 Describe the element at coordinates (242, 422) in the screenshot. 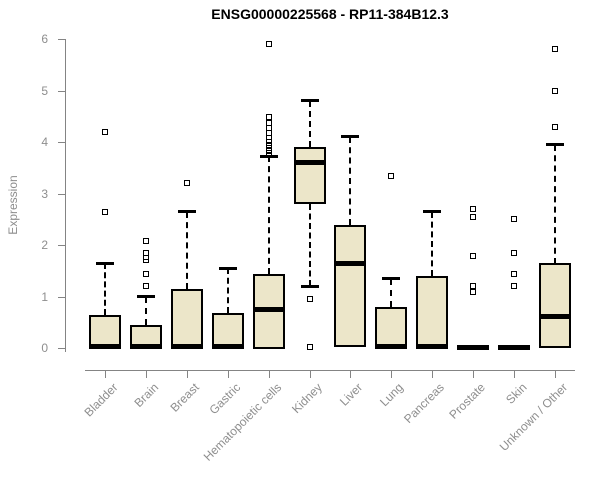

I see `x-tick-label: Hematopoietic cells` at that location.